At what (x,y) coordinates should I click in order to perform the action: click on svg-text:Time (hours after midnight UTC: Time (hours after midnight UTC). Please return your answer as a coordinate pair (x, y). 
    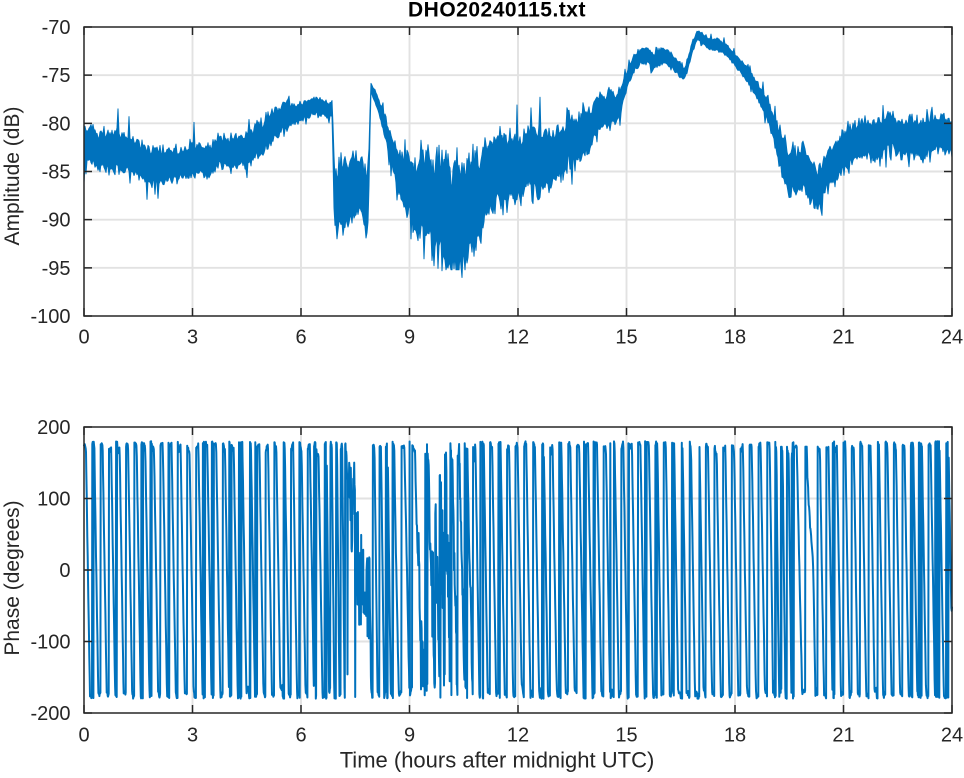
    Looking at the image, I should click on (497, 760).